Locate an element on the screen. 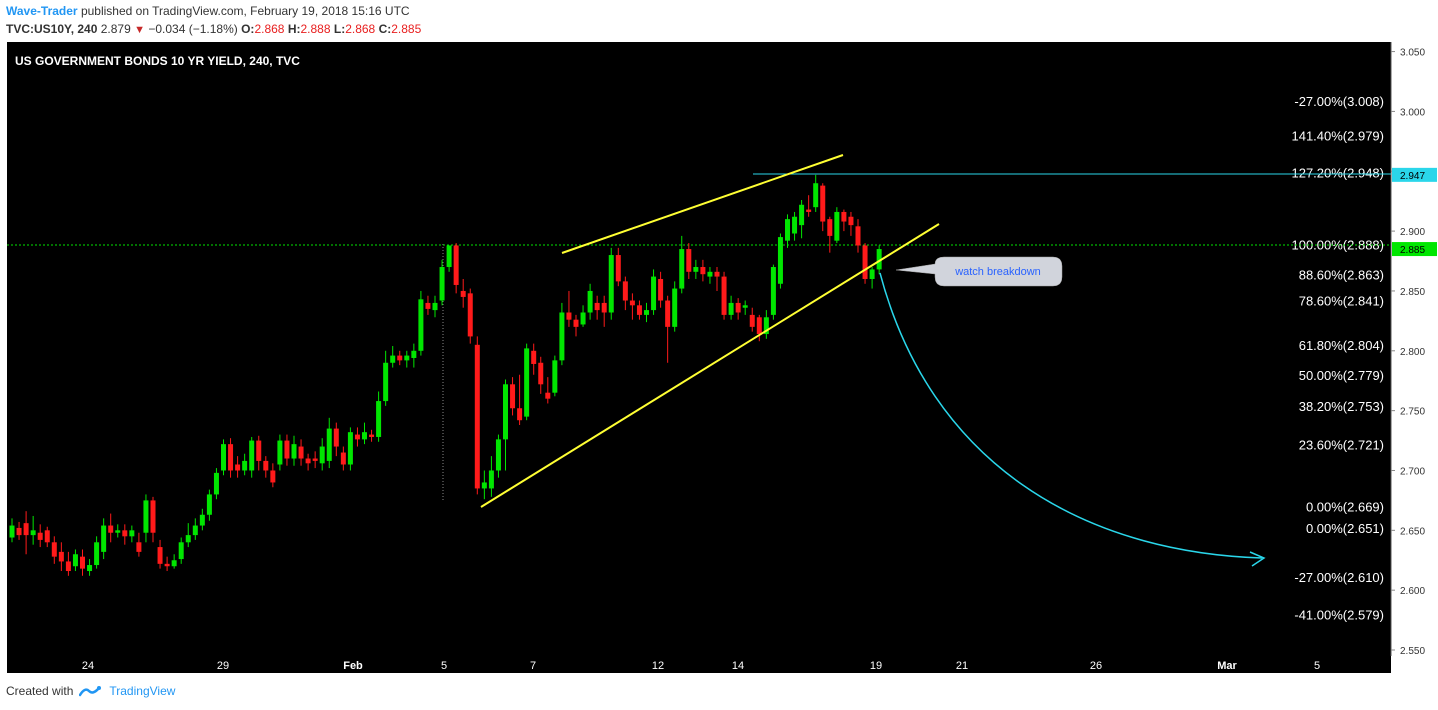 The height and width of the screenshot is (710, 1438). price-axis is located at coordinates (1414, 357).